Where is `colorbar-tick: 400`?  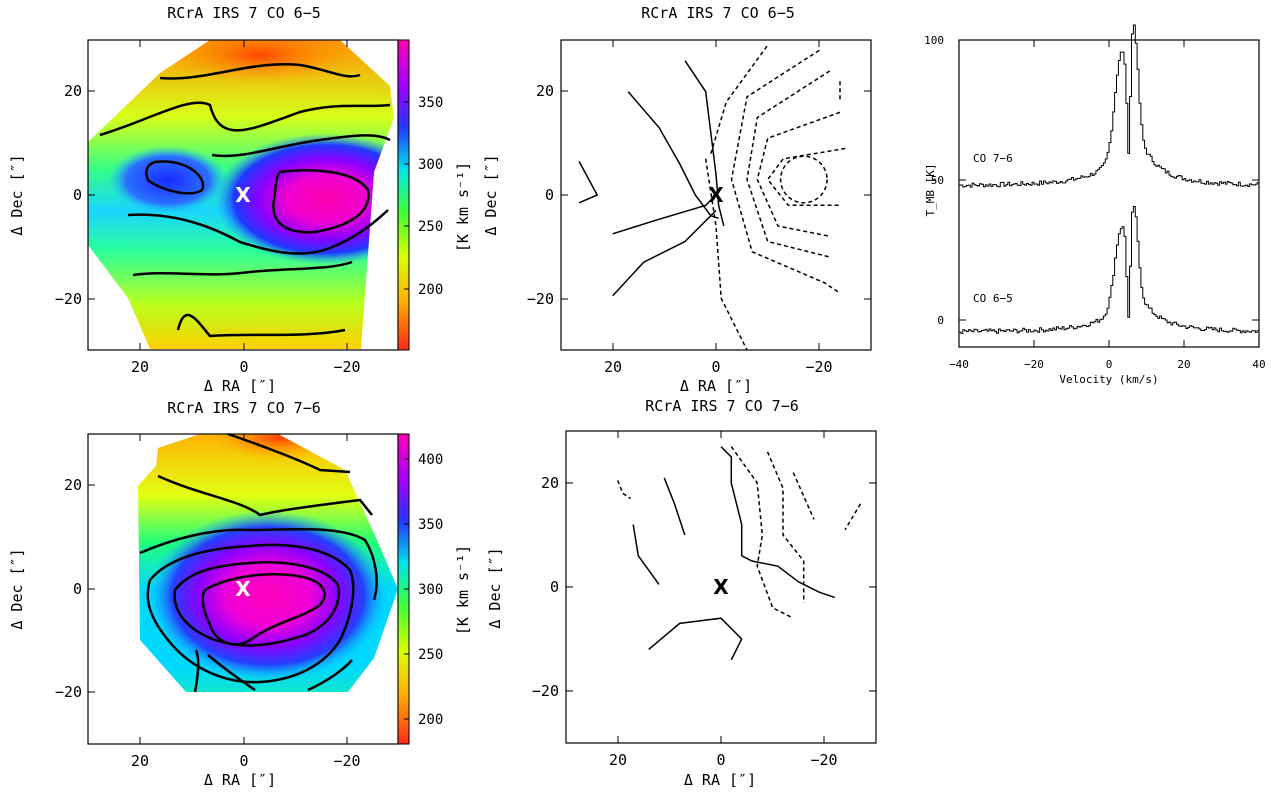 colorbar-tick: 400 is located at coordinates (430, 460).